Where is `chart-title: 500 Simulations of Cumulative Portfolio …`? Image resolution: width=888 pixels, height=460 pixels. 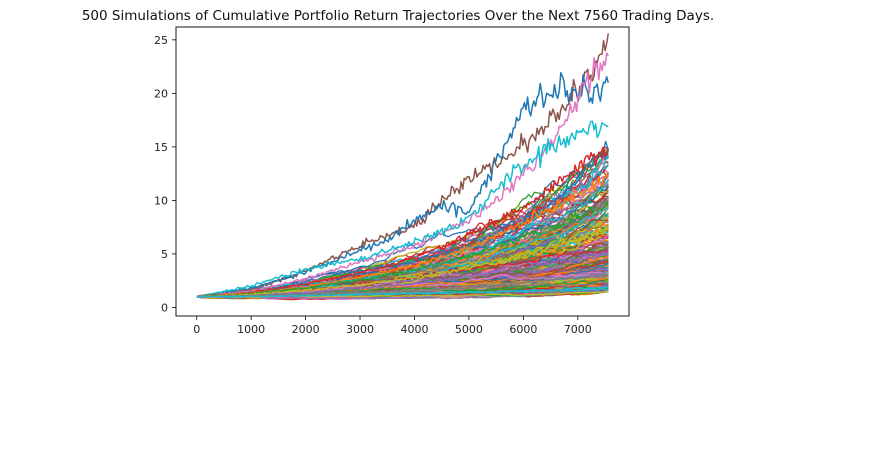 chart-title: 500 Simulations of Cumulative Portfolio … is located at coordinates (398, 16).